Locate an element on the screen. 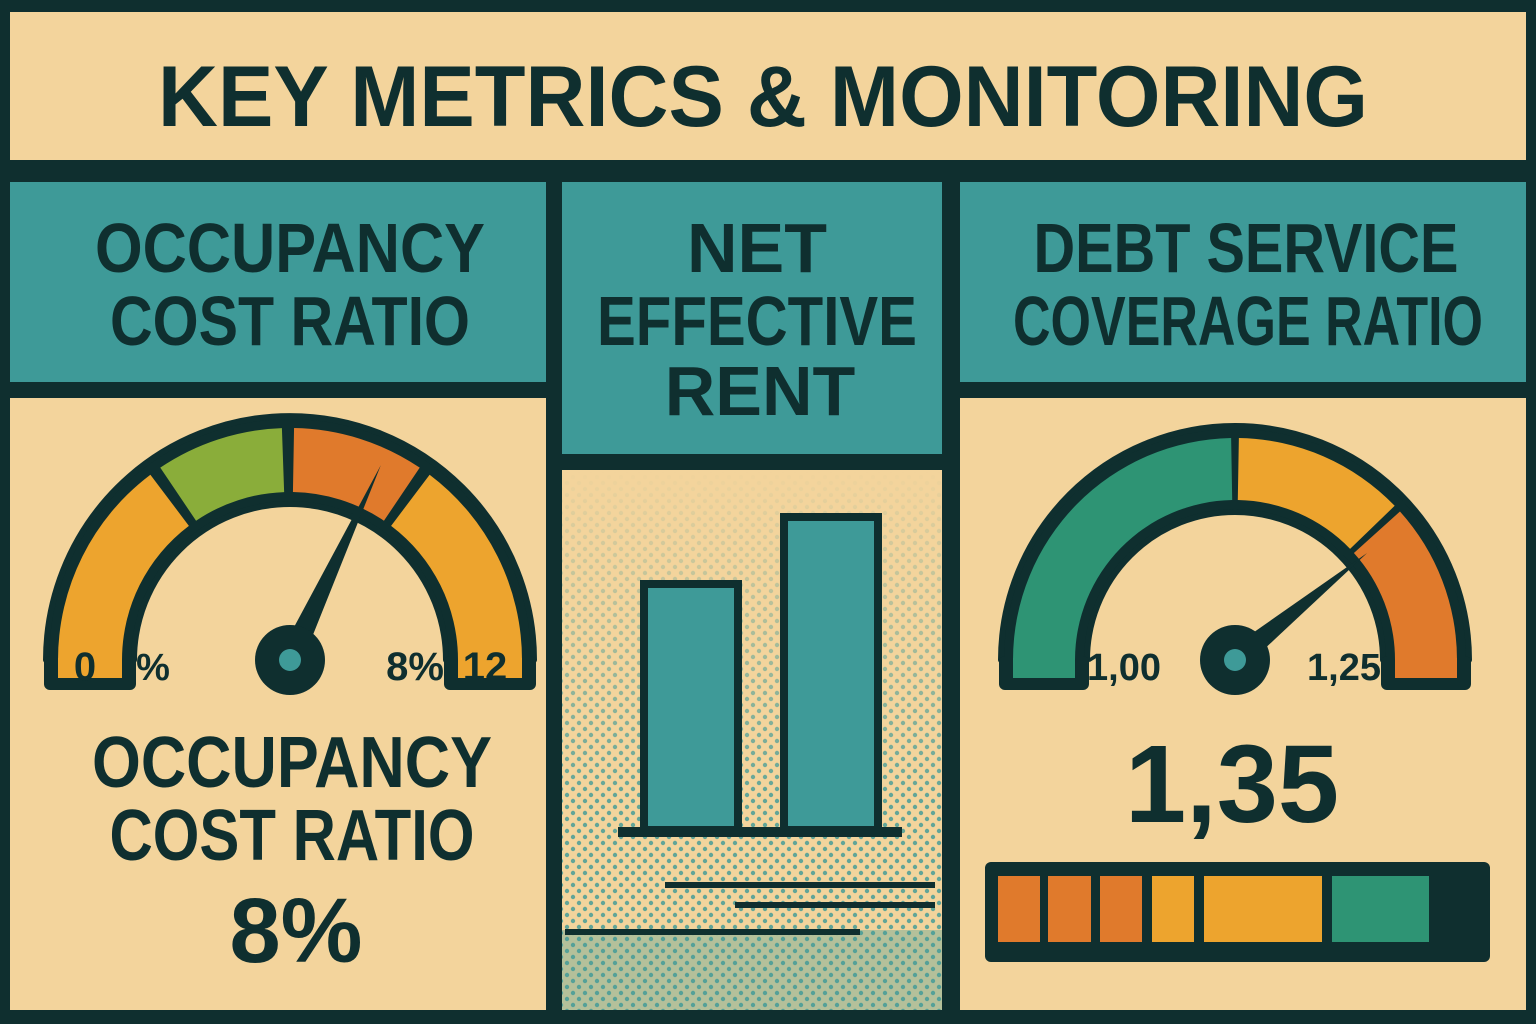  title-band: KEY METRICS & MONITORING is located at coordinates (768, 86).